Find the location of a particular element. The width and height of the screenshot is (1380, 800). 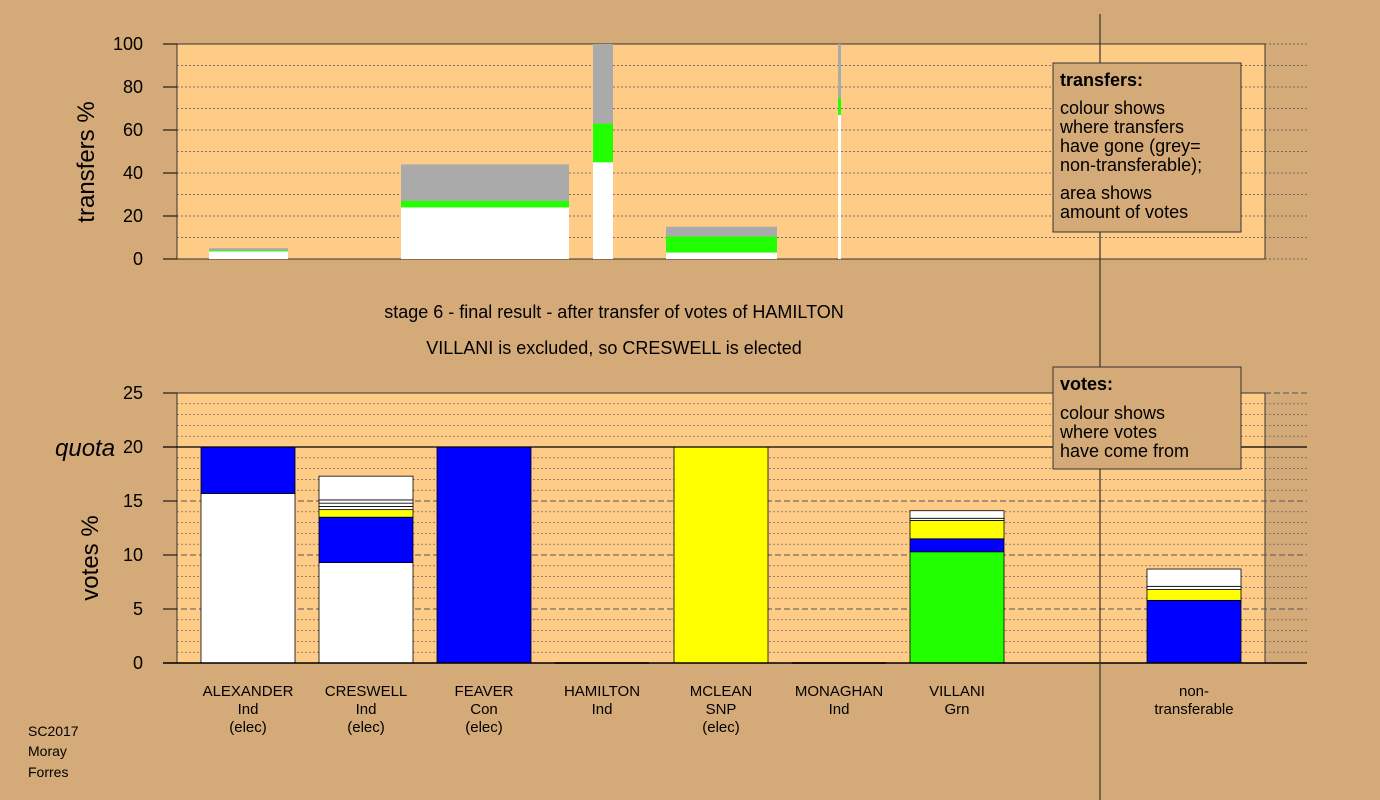

candidate-label-line: CRESWELL is located at coordinates (366, 691).